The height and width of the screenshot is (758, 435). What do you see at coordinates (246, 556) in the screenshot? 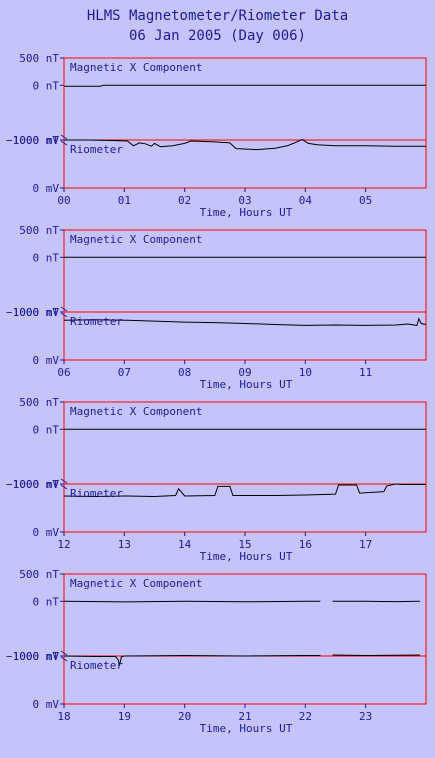
I see `panel-3-xaxis-label: Time, Hours UT` at bounding box center [246, 556].